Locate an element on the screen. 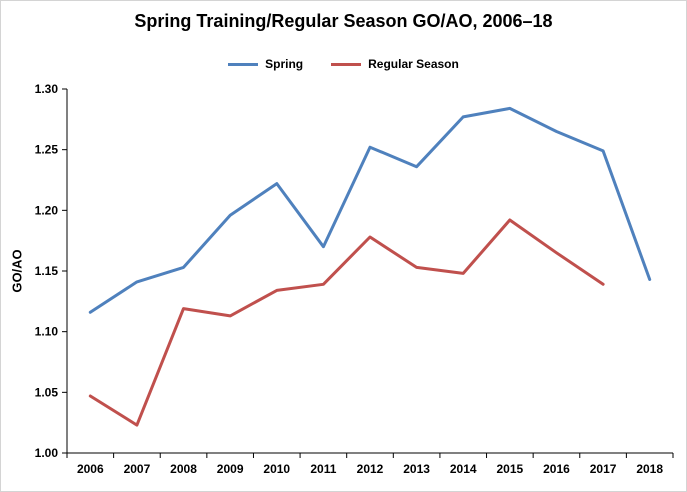  y-axis-title: GO/AO is located at coordinates (17, 271).